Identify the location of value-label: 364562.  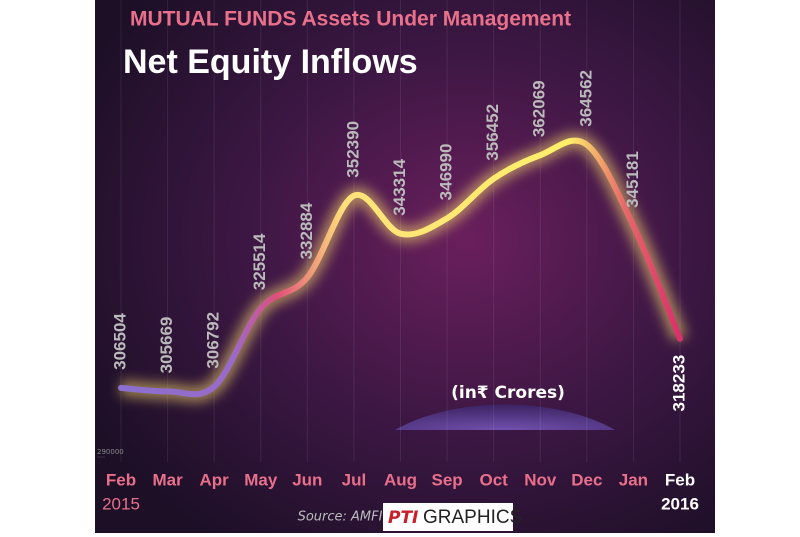
(585, 98).